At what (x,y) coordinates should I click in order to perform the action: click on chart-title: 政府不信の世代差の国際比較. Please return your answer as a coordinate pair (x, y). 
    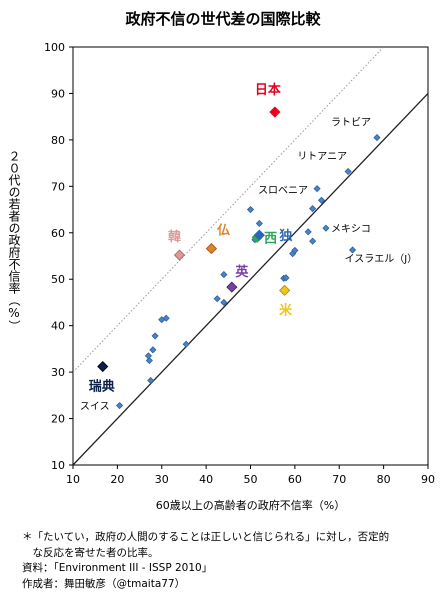
    Looking at the image, I should click on (223, 19).